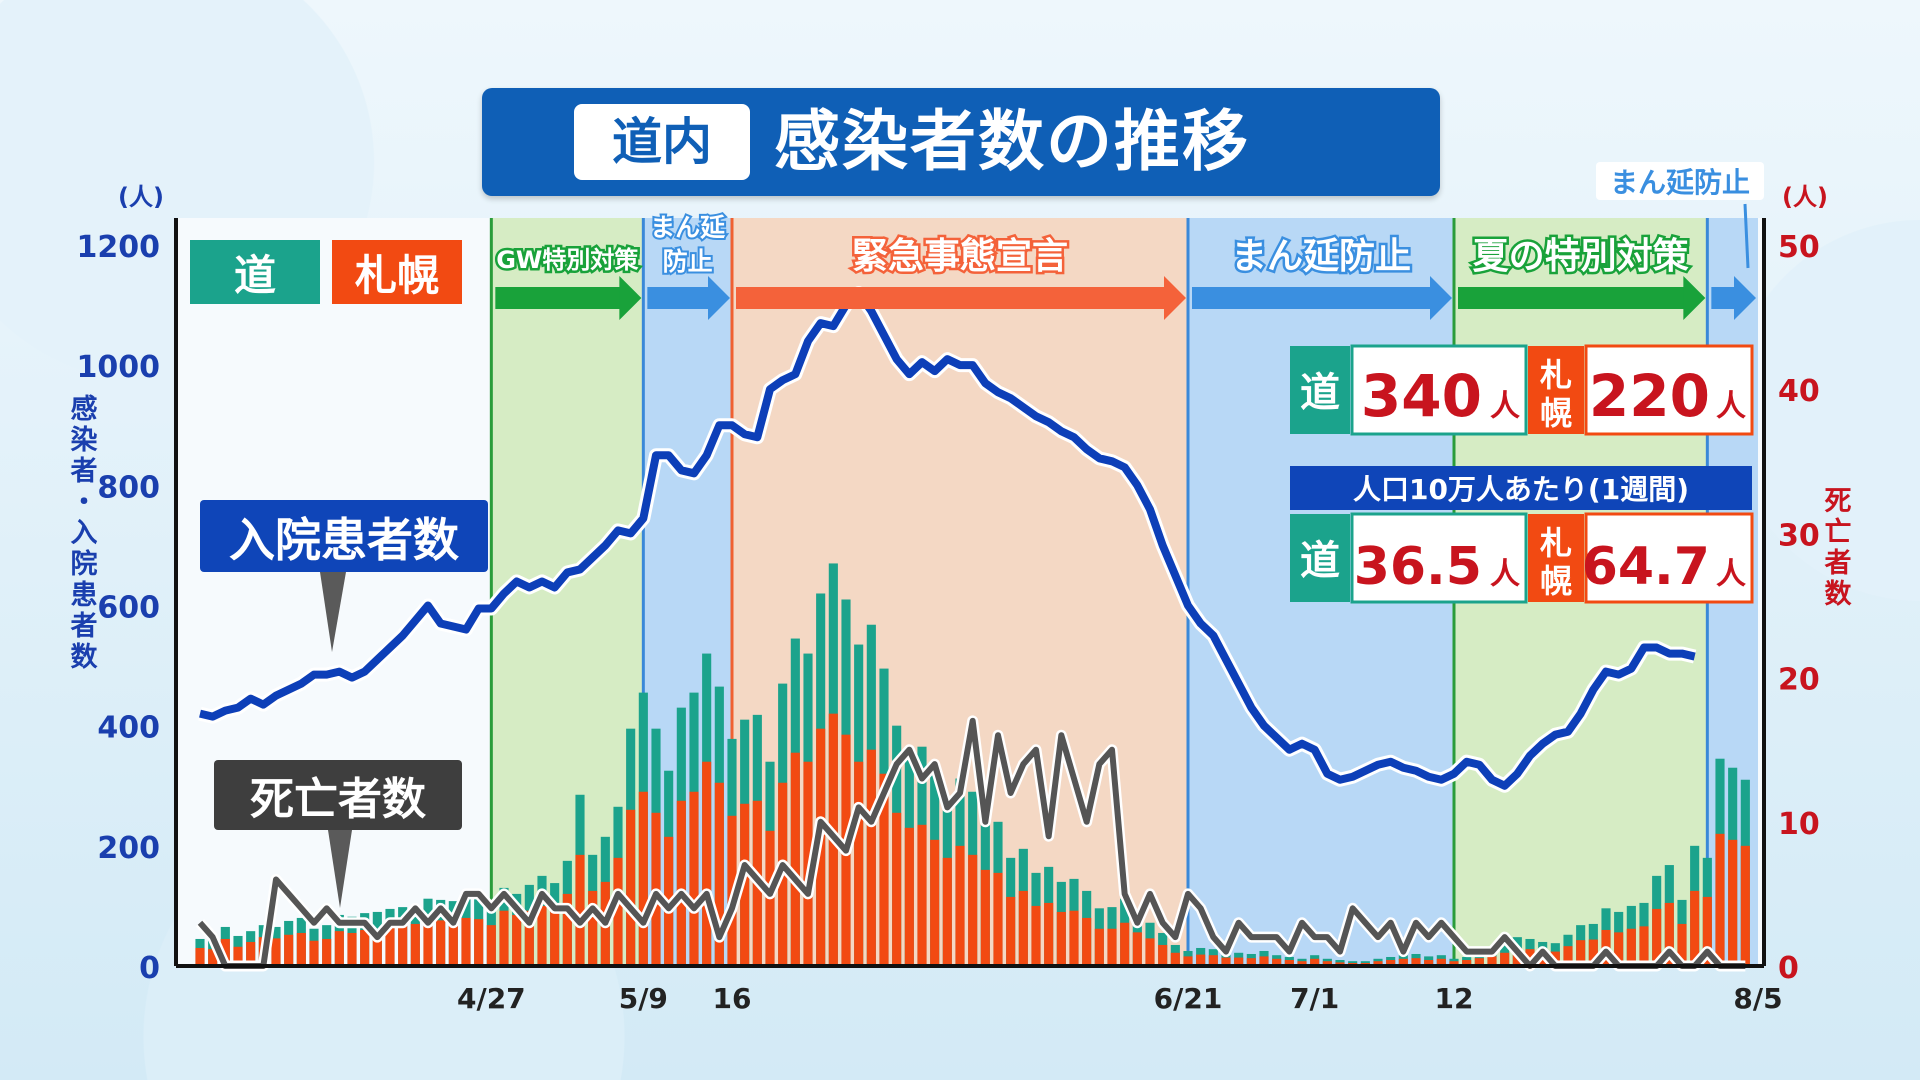 This screenshot has height=1080, width=1920. What do you see at coordinates (662, 142) in the screenshot?
I see `title-badge: 道内` at bounding box center [662, 142].